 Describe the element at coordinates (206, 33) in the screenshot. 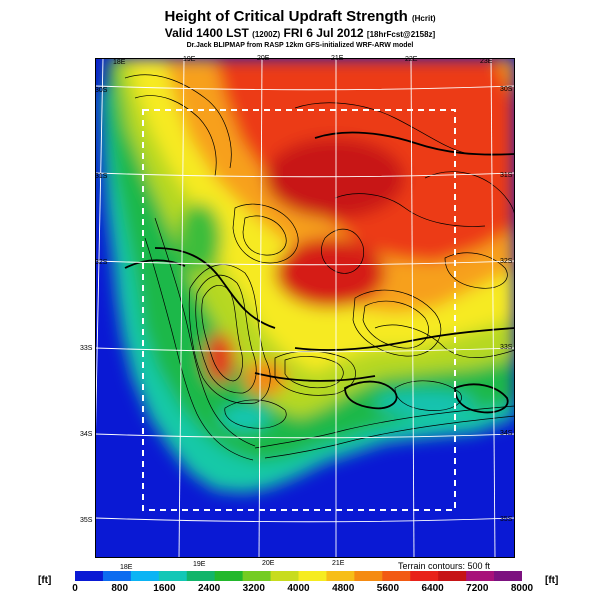

I see `valid-time: Valid 1400 LST` at that location.